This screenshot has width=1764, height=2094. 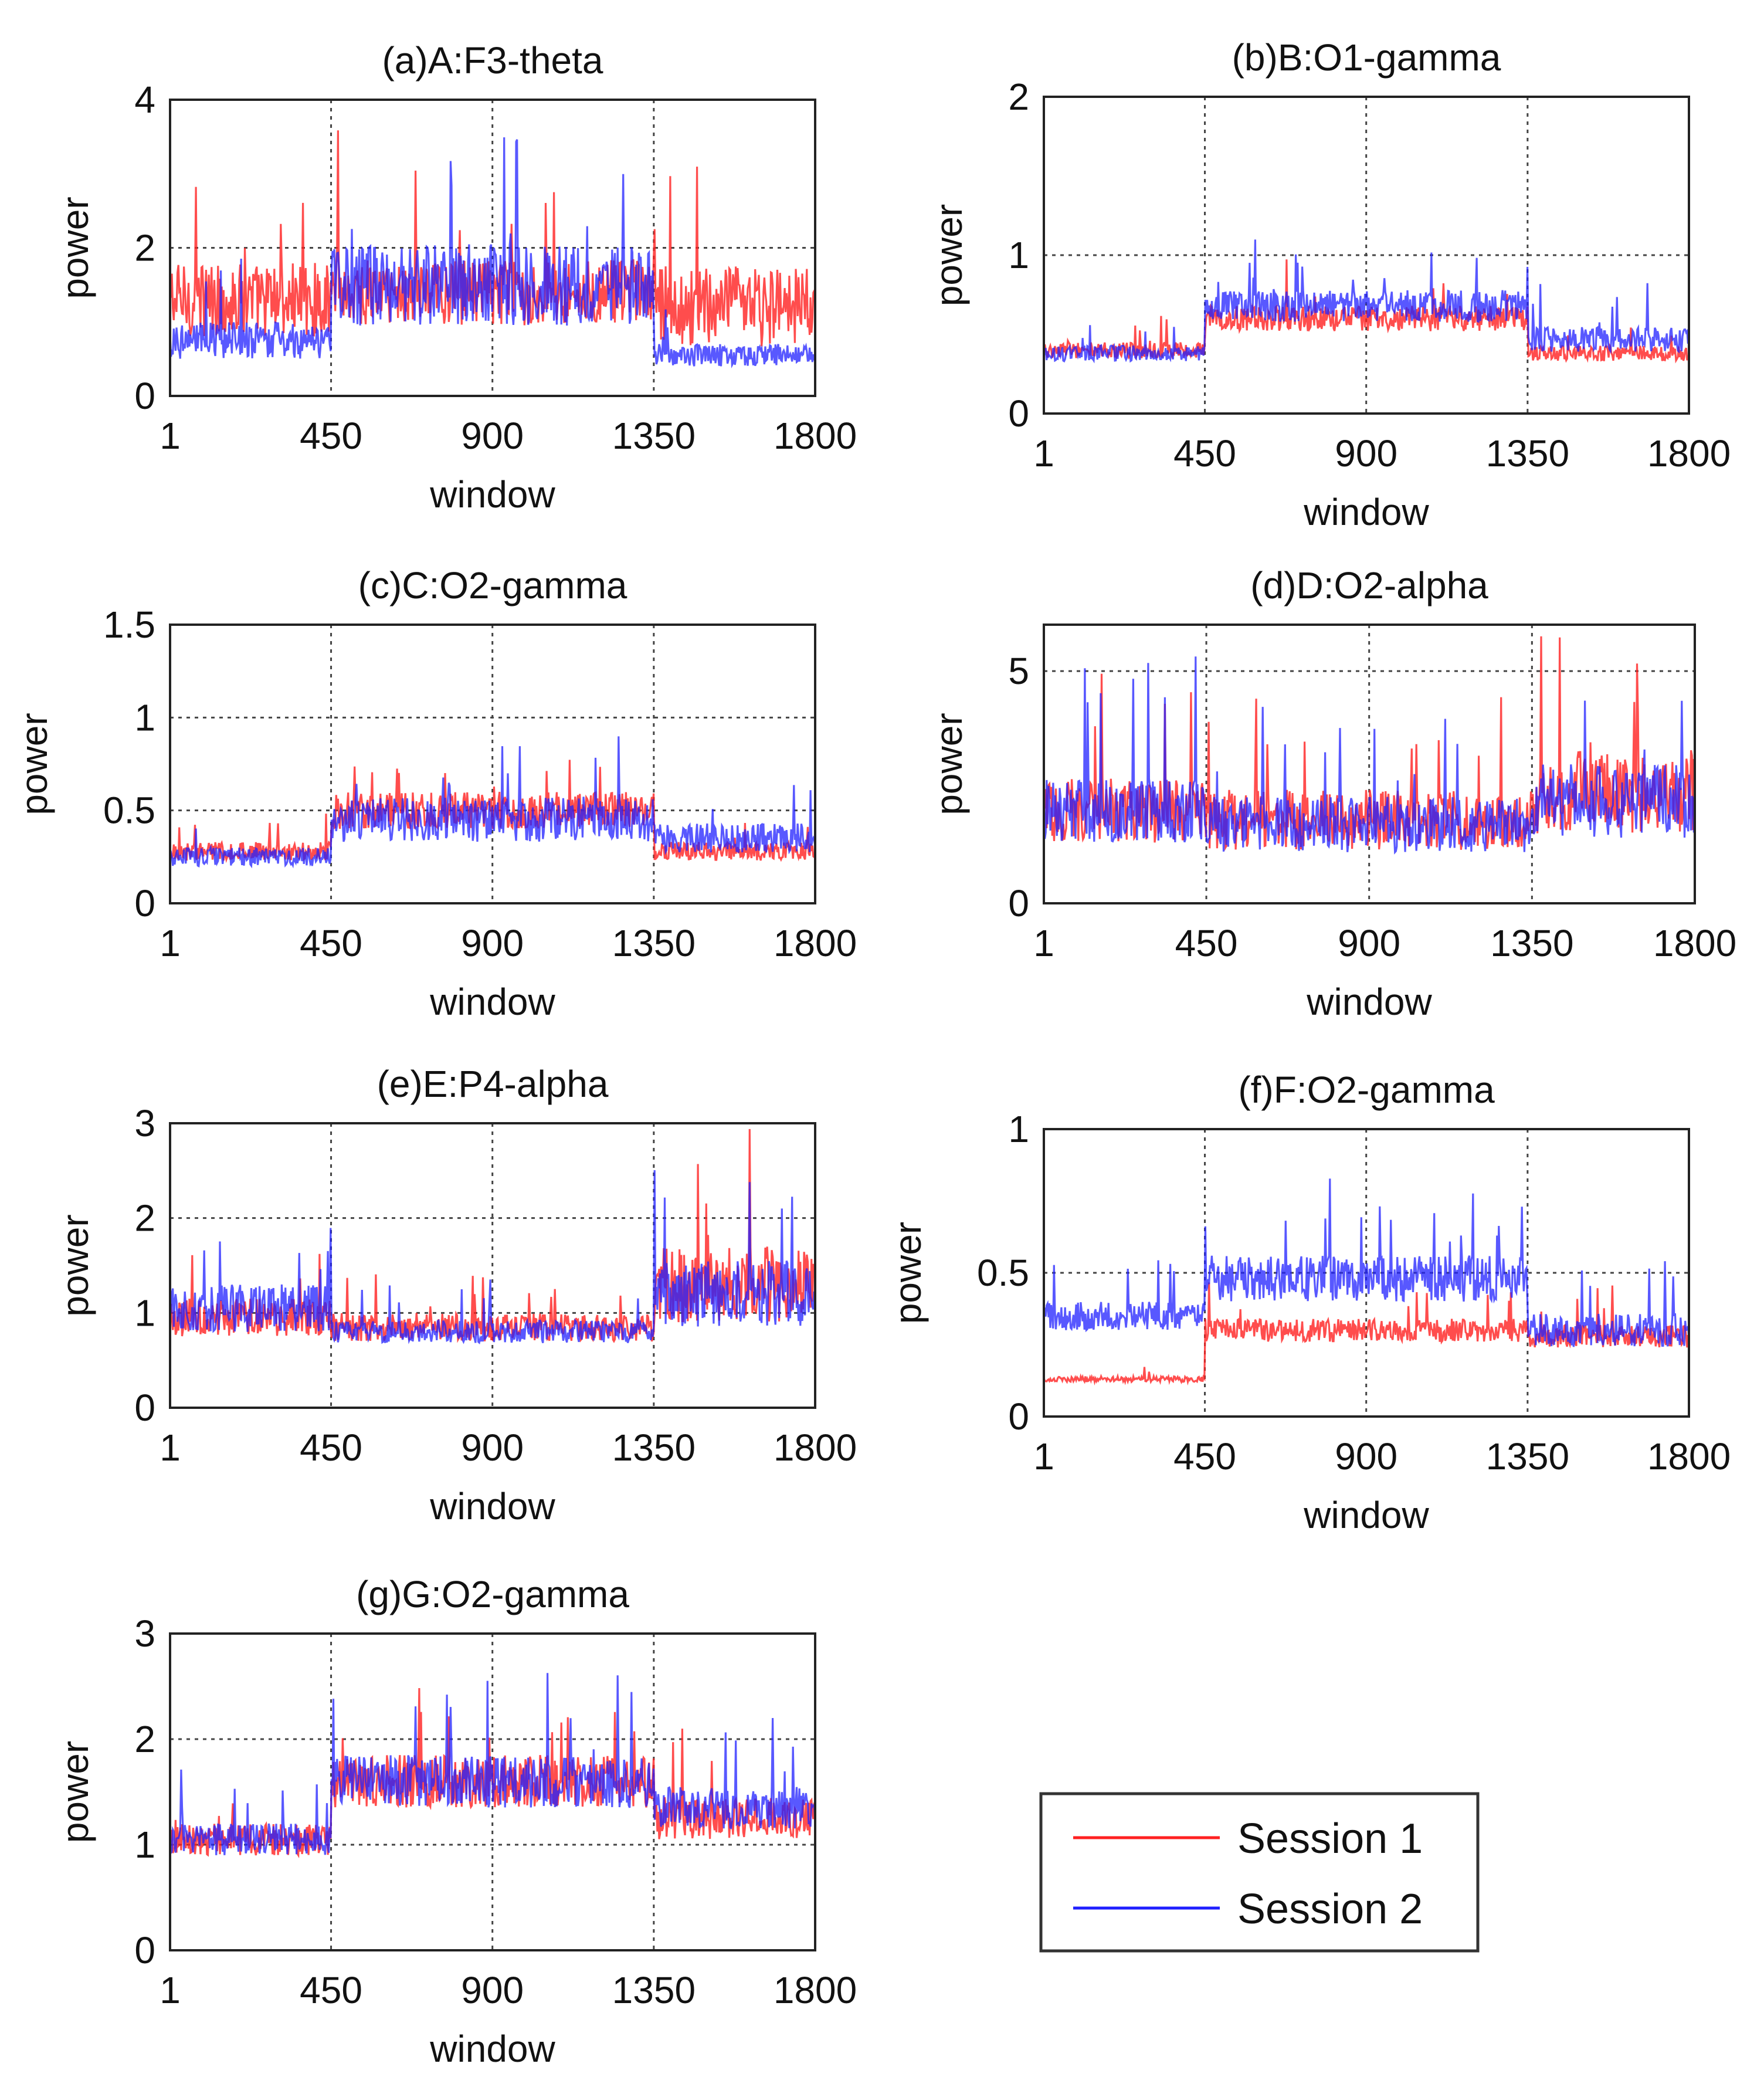 I want to click on panel-title: (f)F:O2-gamma, so click(x=1366, y=1090).